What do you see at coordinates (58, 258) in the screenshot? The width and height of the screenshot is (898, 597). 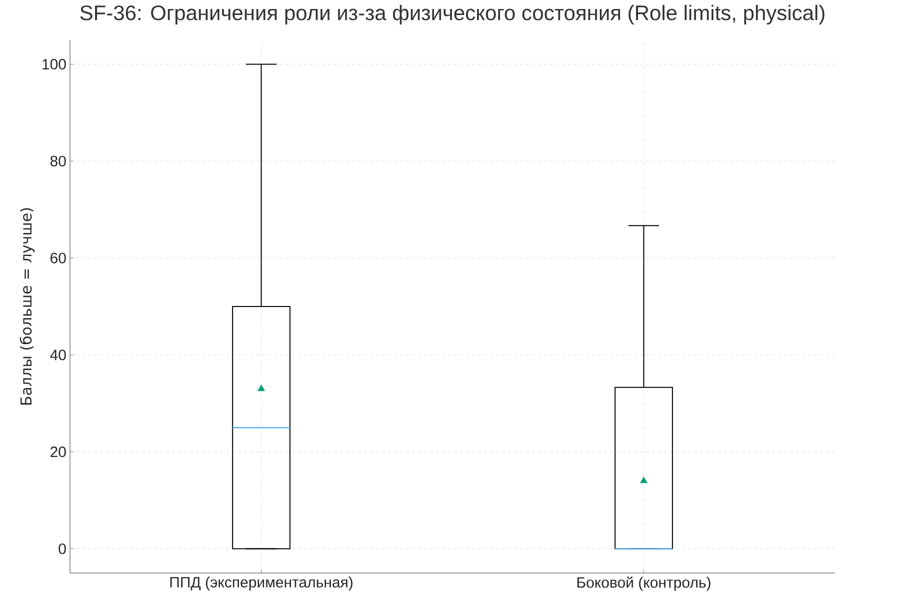 I see `y-tick-label: 60` at bounding box center [58, 258].